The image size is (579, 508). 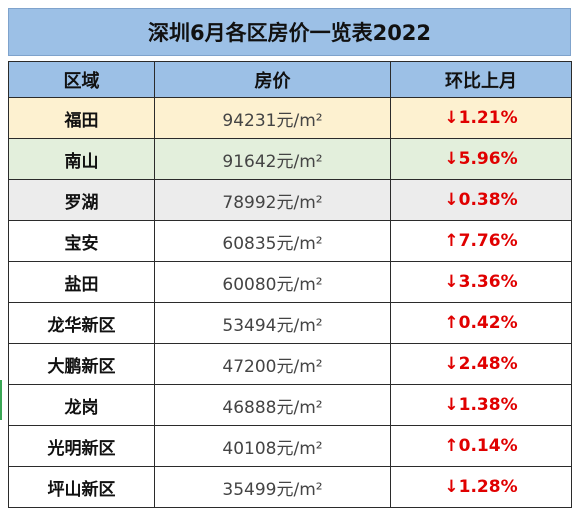 I want to click on price-cell: 46888元/m², so click(x=272, y=405).